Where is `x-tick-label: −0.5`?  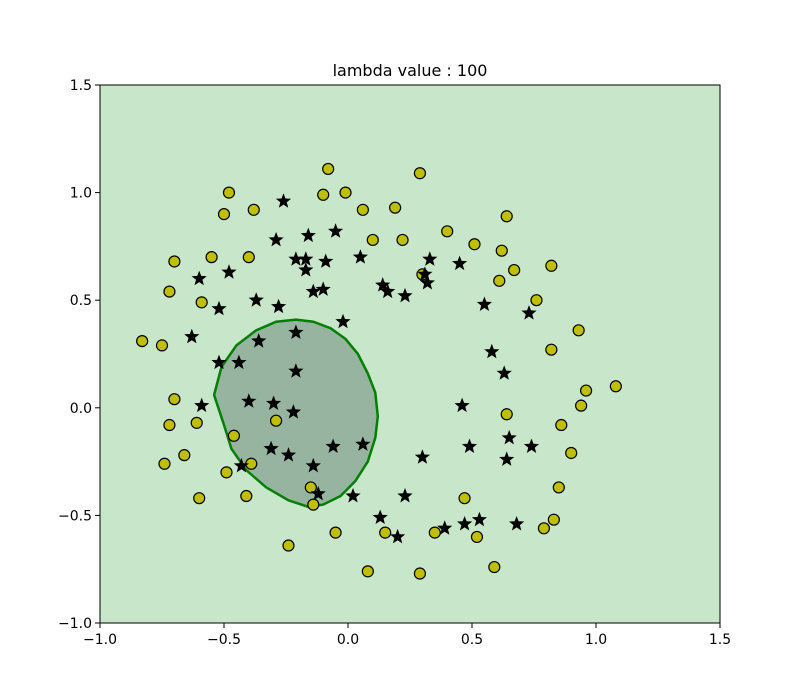
x-tick-label: −0.5 is located at coordinates (224, 640).